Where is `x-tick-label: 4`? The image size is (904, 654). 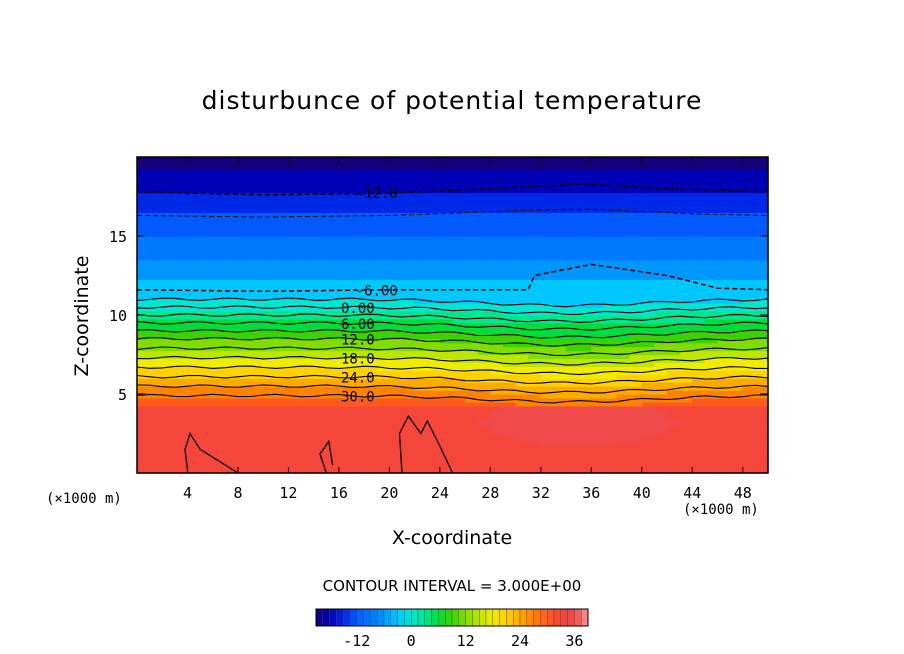 x-tick-label: 4 is located at coordinates (187, 493).